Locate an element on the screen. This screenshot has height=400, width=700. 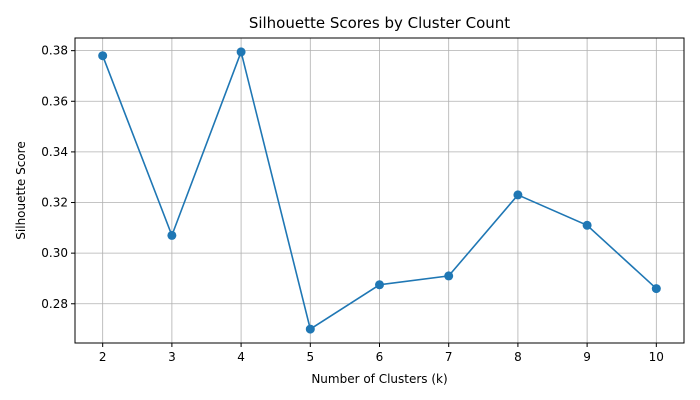
x-tick-label: 9 is located at coordinates (587, 357).